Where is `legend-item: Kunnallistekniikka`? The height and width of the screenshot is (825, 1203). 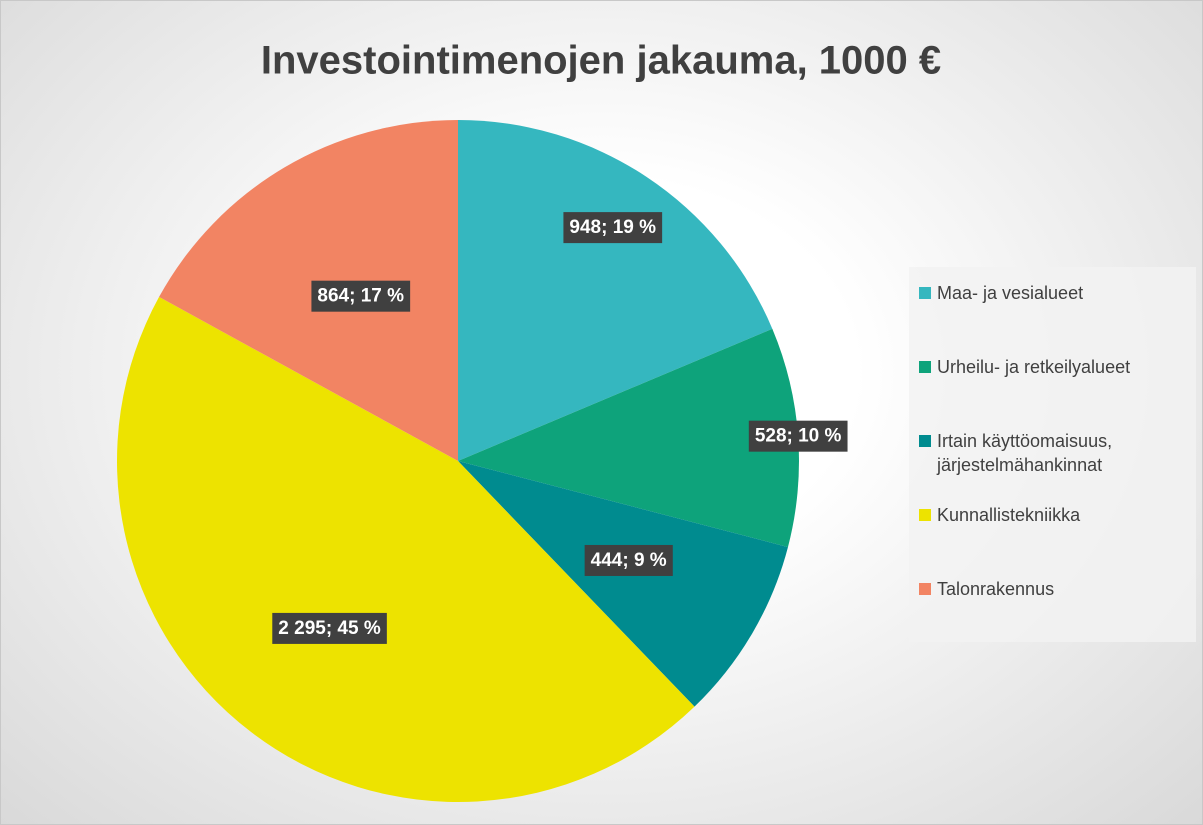
legend-item: Kunnallistekniikka is located at coordinates (1053, 515).